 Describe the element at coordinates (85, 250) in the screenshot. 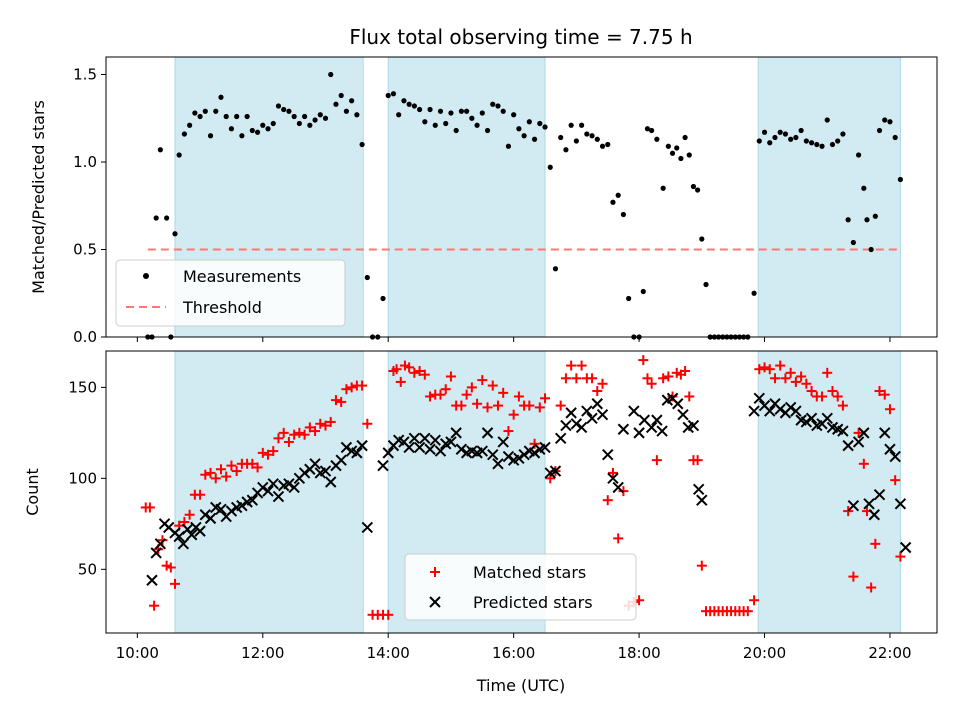

I see `y-tick-label: 0.5` at that location.